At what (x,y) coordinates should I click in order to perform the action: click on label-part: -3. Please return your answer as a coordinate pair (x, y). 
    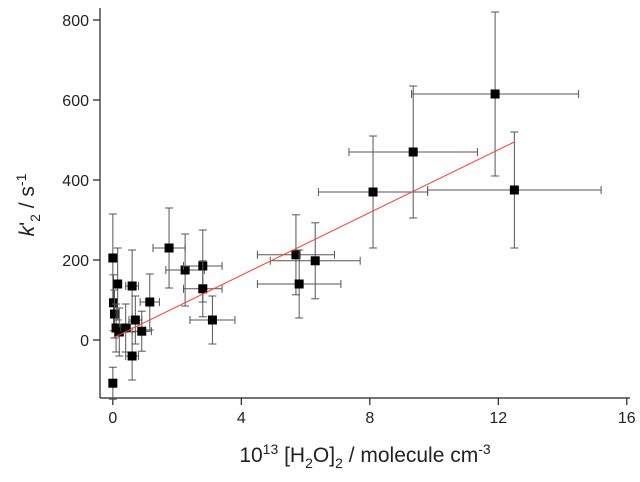
    Looking at the image, I should click on (484, 449).